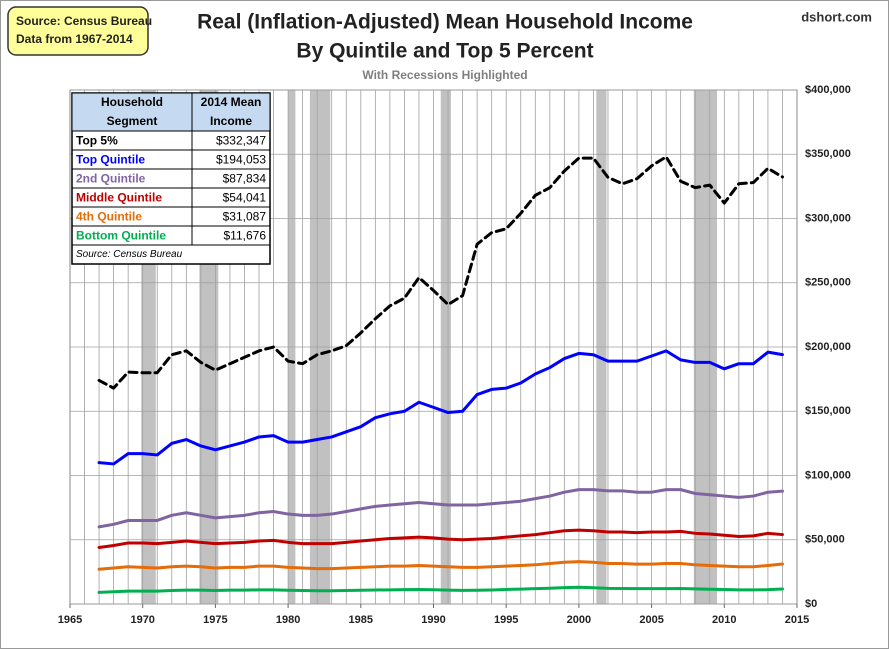 This screenshot has width=889, height=649. What do you see at coordinates (241, 141) in the screenshot?
I see `table-income: $332,347` at bounding box center [241, 141].